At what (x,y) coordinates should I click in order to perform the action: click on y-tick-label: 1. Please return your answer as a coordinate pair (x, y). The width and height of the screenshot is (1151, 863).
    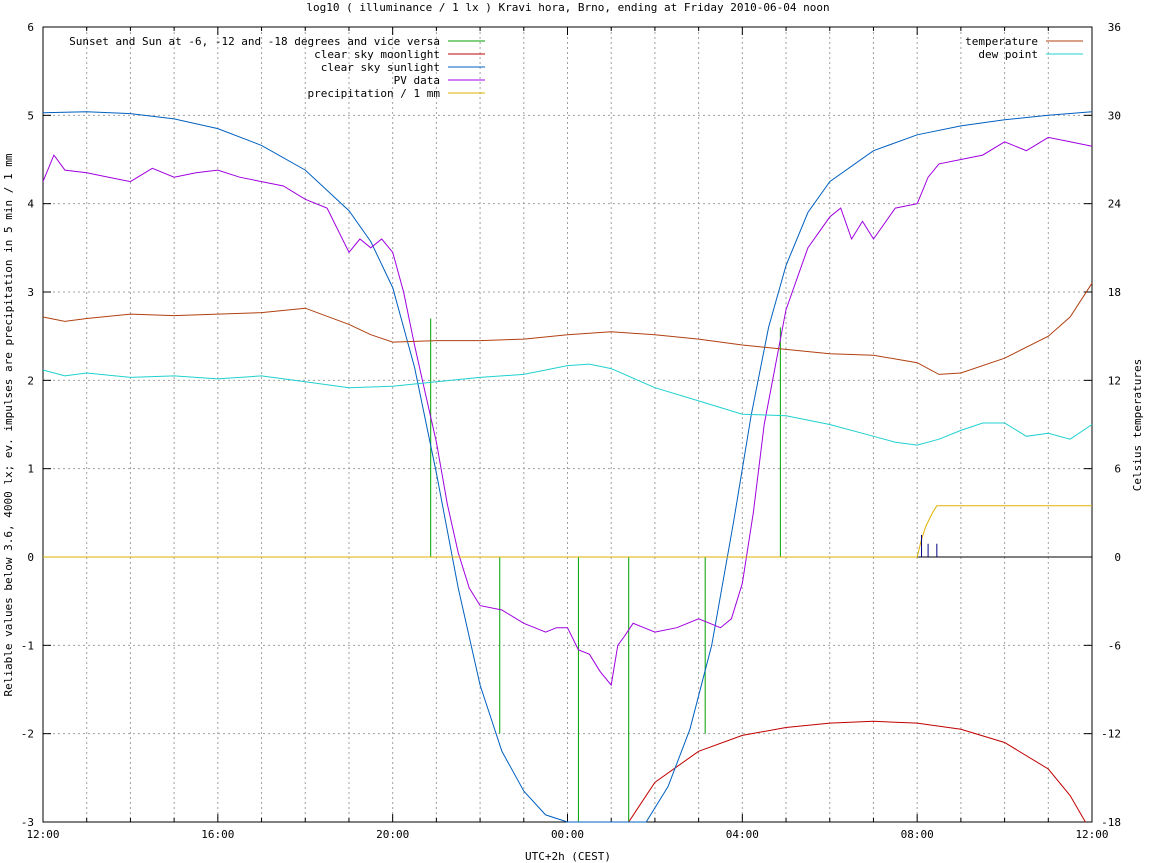
    Looking at the image, I should click on (30, 469).